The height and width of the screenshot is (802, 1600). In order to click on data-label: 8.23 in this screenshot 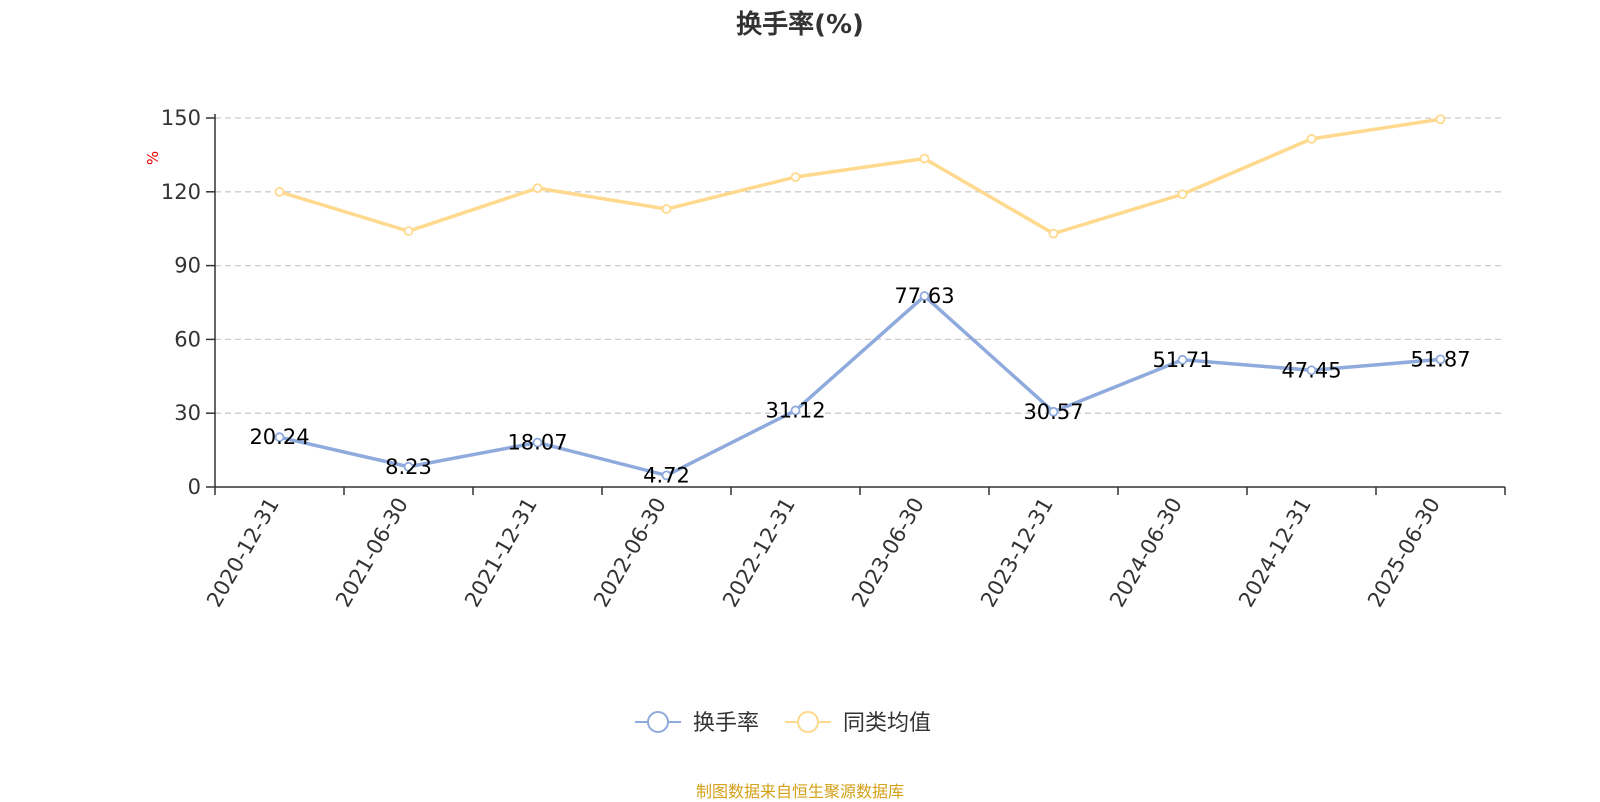, I will do `click(408, 467)`.